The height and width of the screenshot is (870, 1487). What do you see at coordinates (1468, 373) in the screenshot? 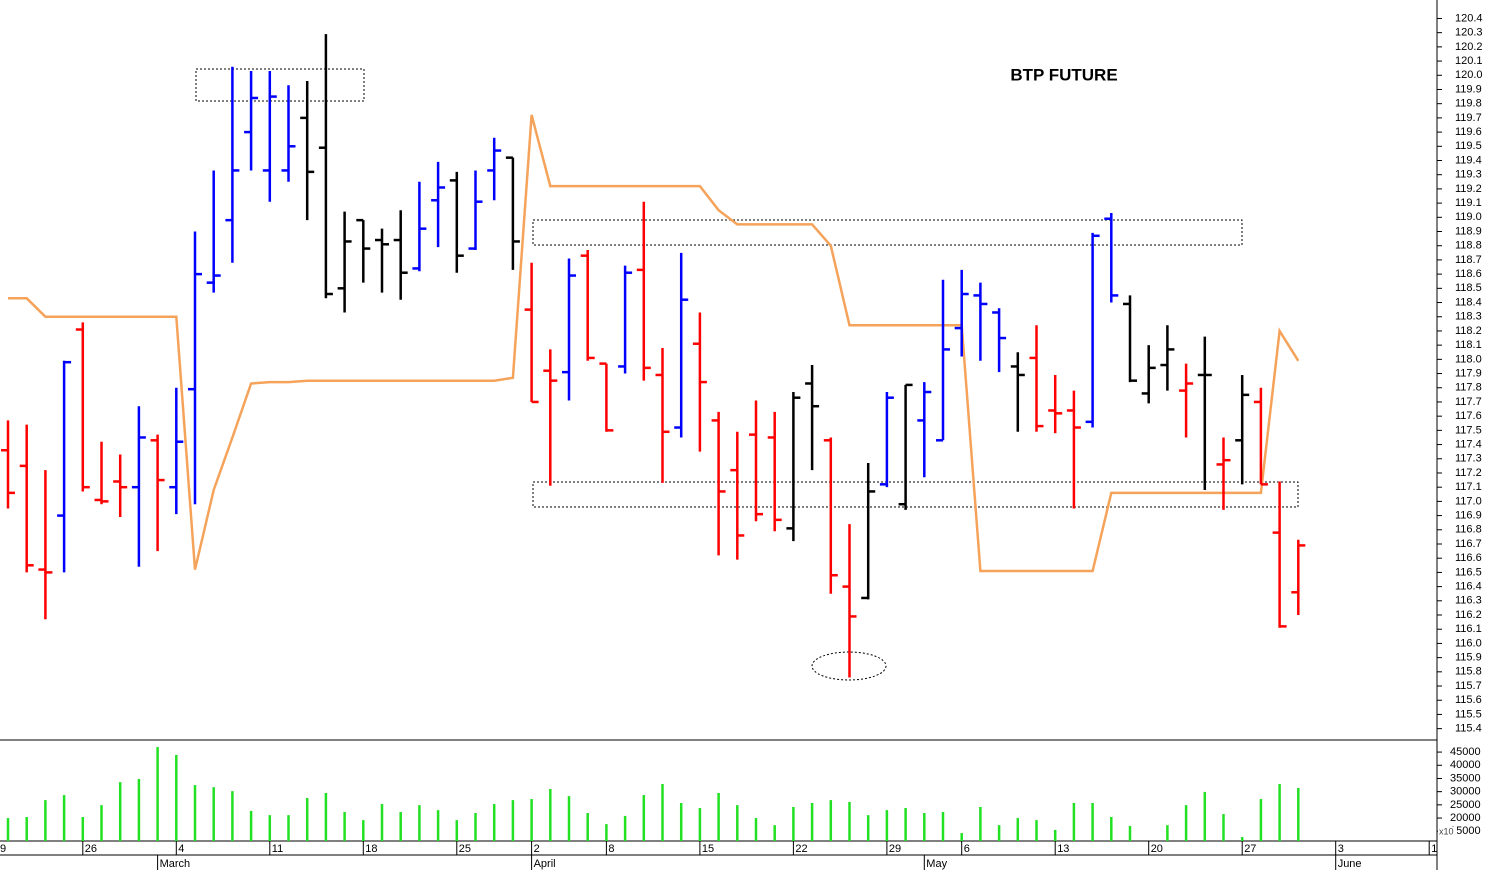
I see `y-tick-label: 117.9` at bounding box center [1468, 373].